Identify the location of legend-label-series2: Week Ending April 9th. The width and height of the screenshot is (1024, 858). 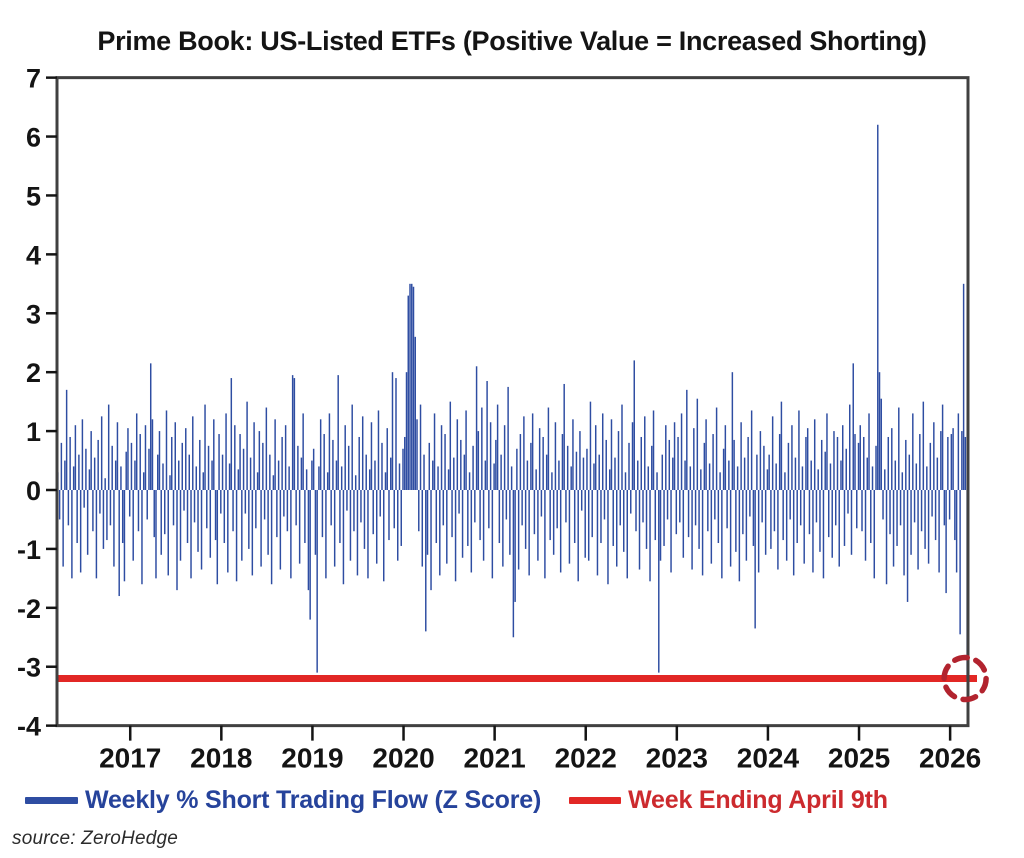
(758, 800).